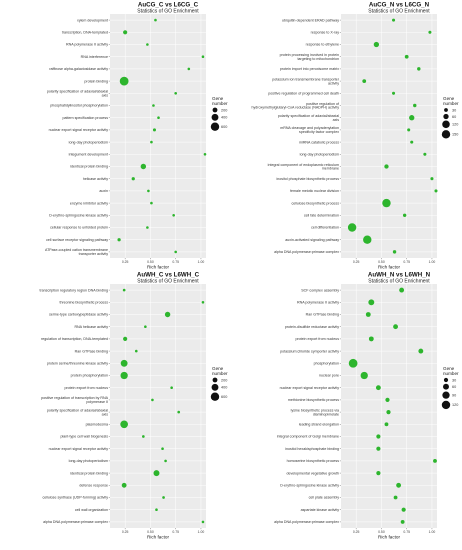 The width and height of the screenshot is (462, 550). Describe the element at coordinates (91, 510) in the screenshot. I see `category-label: cell wall organization` at that location.